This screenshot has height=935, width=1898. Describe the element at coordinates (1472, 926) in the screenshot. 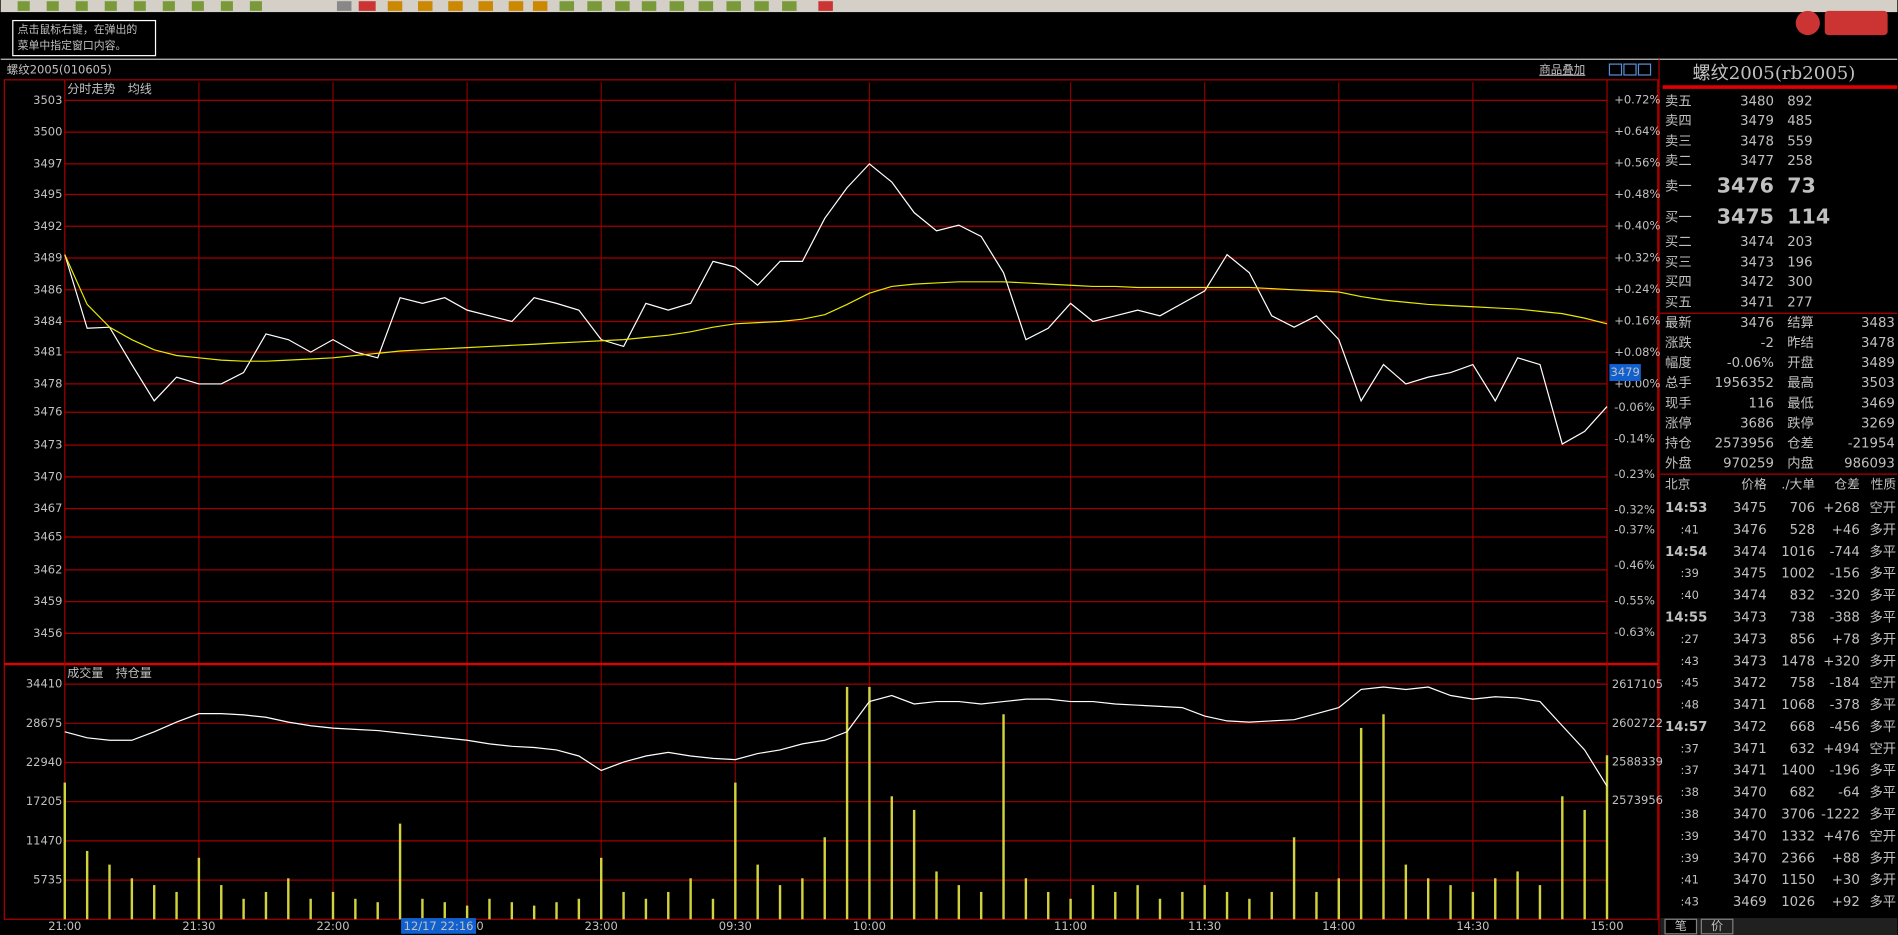

I see `x-tick-label: 14:30` at that location.